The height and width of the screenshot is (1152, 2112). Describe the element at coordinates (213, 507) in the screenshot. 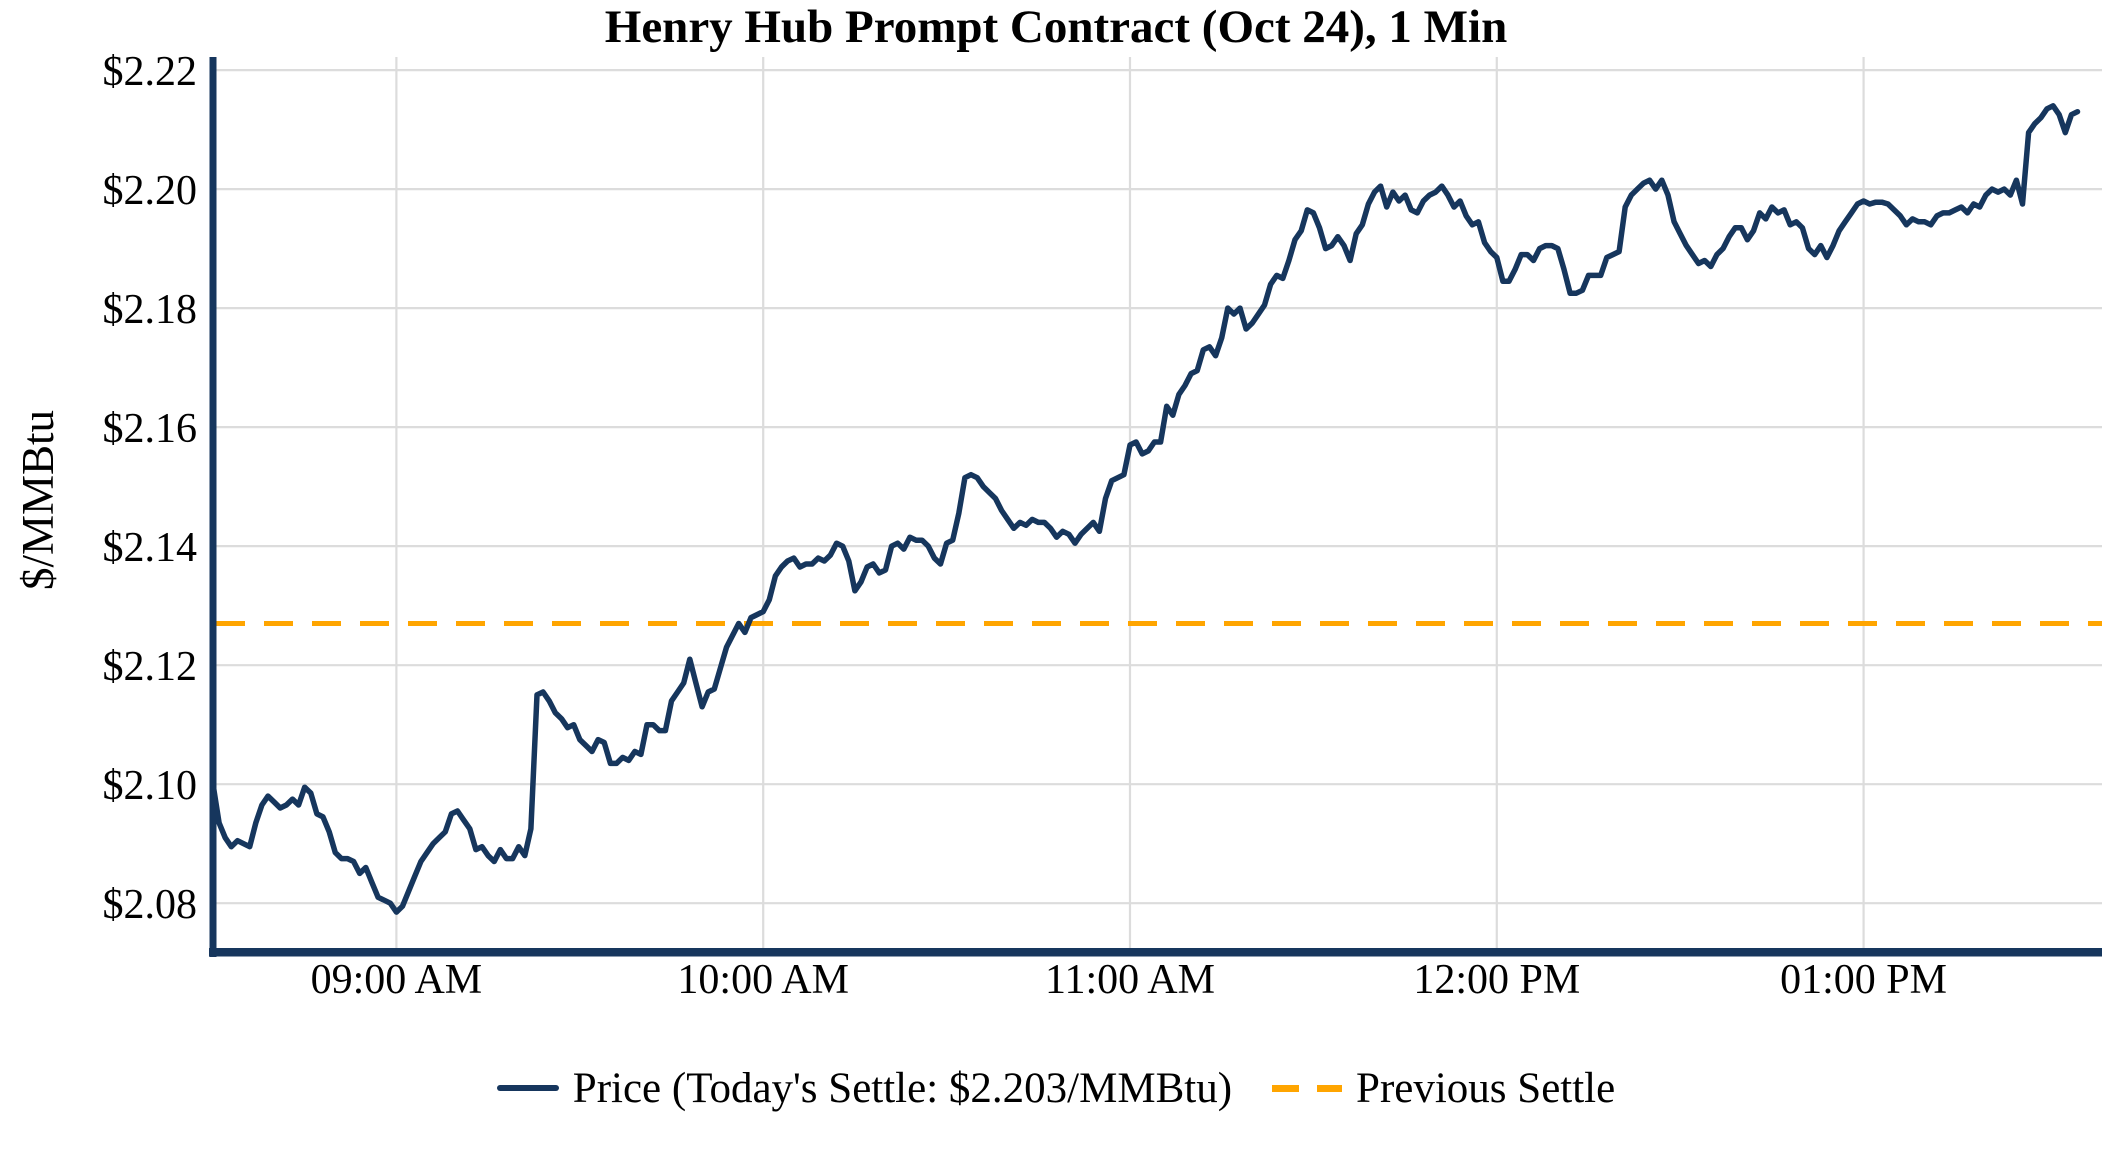

I see `y-axis-line` at that location.